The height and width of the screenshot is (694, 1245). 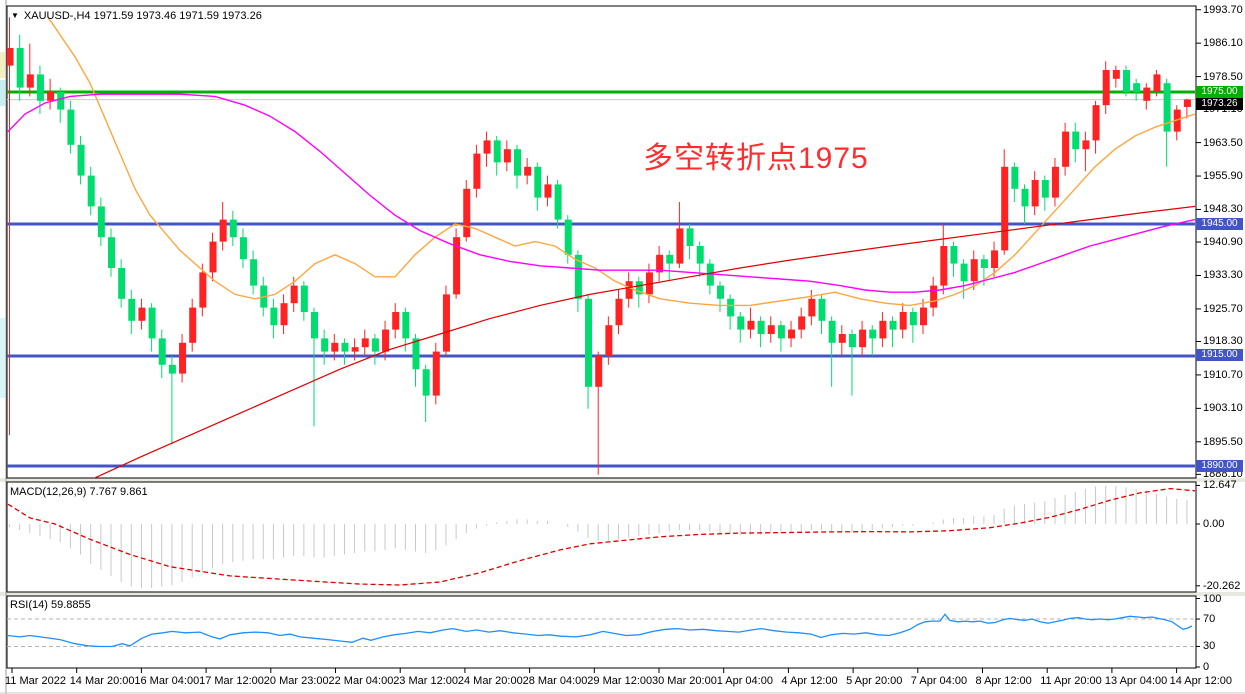 What do you see at coordinates (1223, 142) in the screenshot?
I see `price-axis-label: 1963.50` at bounding box center [1223, 142].